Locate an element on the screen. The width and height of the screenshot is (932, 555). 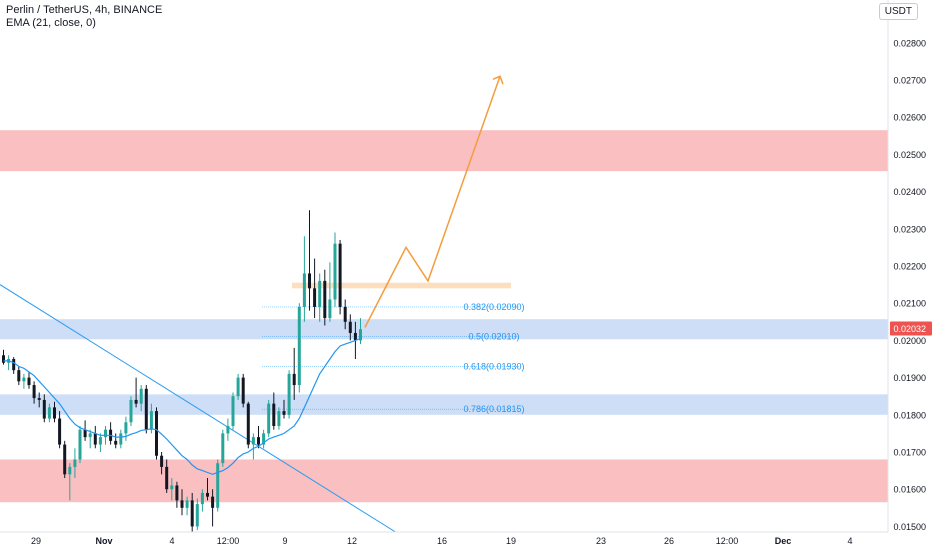
price-tick-label: 0.02400 is located at coordinates (909, 192).